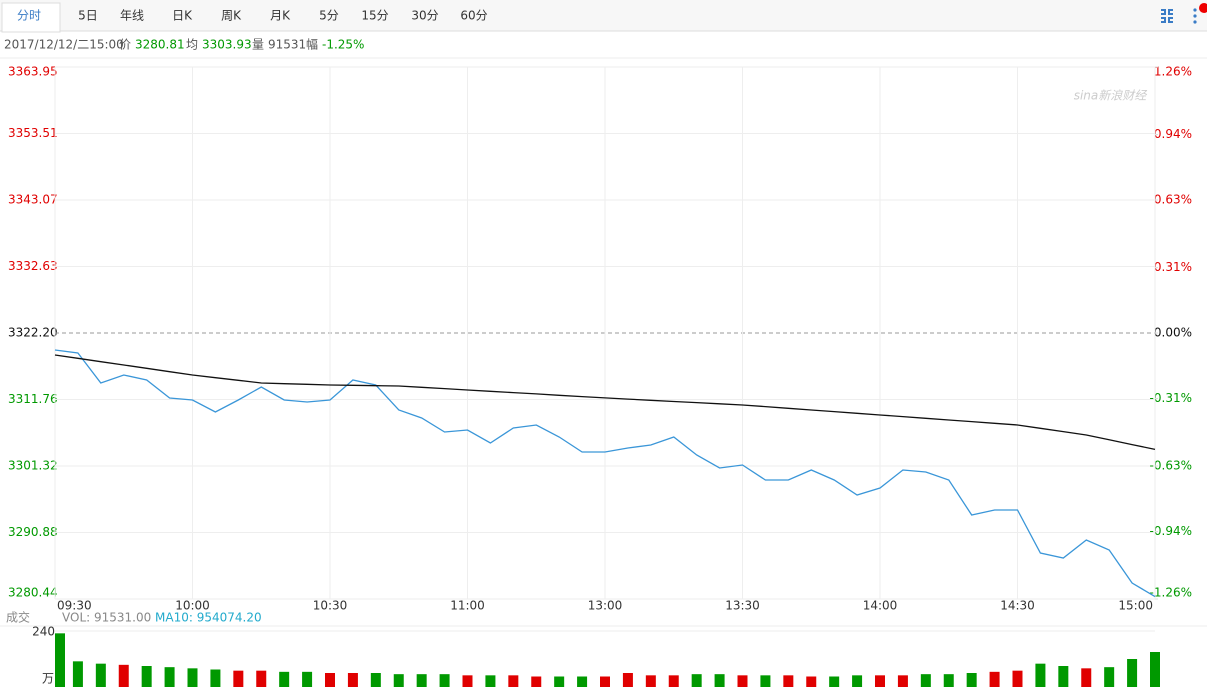 The width and height of the screenshot is (1207, 687). What do you see at coordinates (1173, 333) in the screenshot?
I see `y2-tick-label: 0.00%` at bounding box center [1173, 333].